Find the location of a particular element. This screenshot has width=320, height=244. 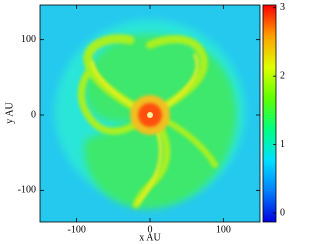

colorbar-tick-label: 1 is located at coordinates (282, 144).